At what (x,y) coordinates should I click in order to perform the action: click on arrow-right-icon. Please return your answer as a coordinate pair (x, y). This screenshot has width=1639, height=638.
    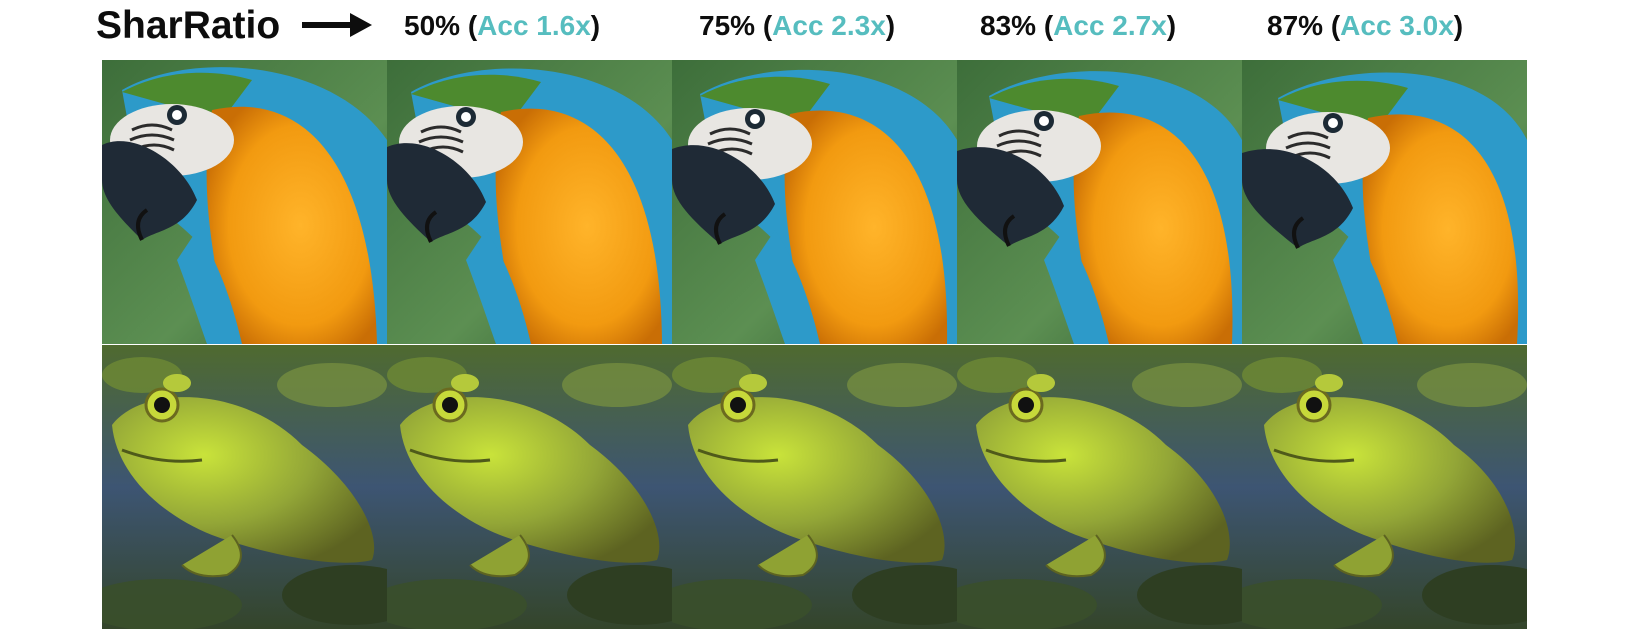
    Looking at the image, I should click on (337, 25).